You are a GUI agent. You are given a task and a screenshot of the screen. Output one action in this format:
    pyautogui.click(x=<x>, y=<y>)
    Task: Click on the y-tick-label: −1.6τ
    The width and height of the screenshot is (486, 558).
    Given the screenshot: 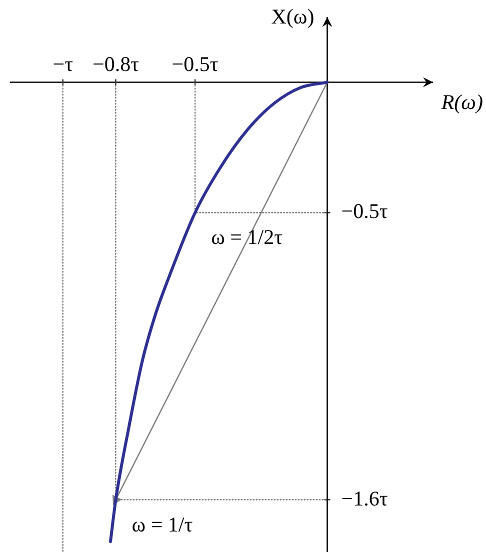 What is the action you would take?
    pyautogui.click(x=364, y=498)
    